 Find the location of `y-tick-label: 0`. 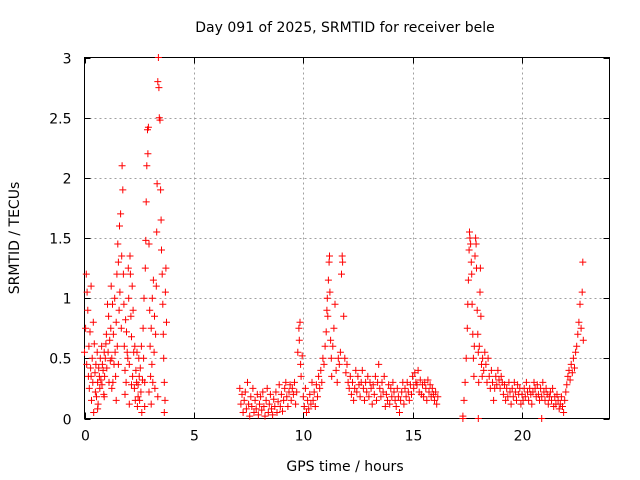

y-tick-label: 0 is located at coordinates (67, 421).